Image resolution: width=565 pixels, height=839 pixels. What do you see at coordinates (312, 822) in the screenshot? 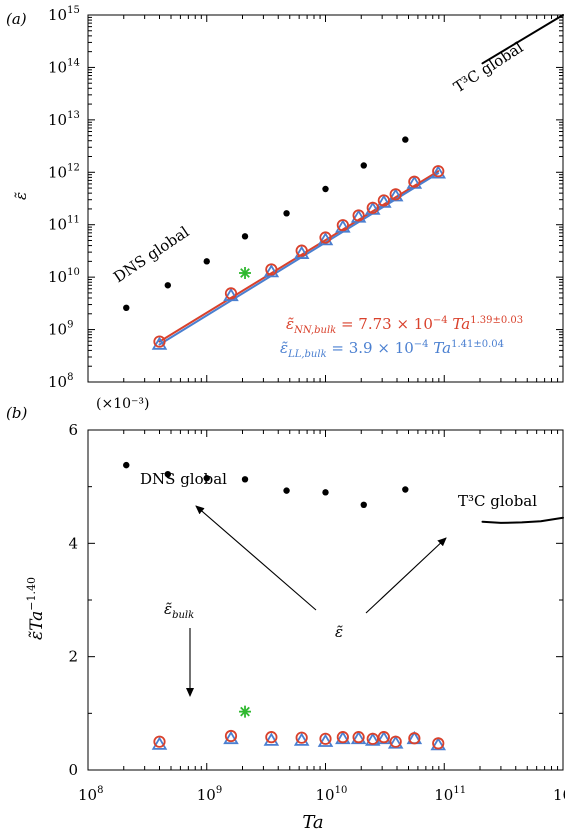
I see `panel-b-x-label: Ta` at bounding box center [312, 822].